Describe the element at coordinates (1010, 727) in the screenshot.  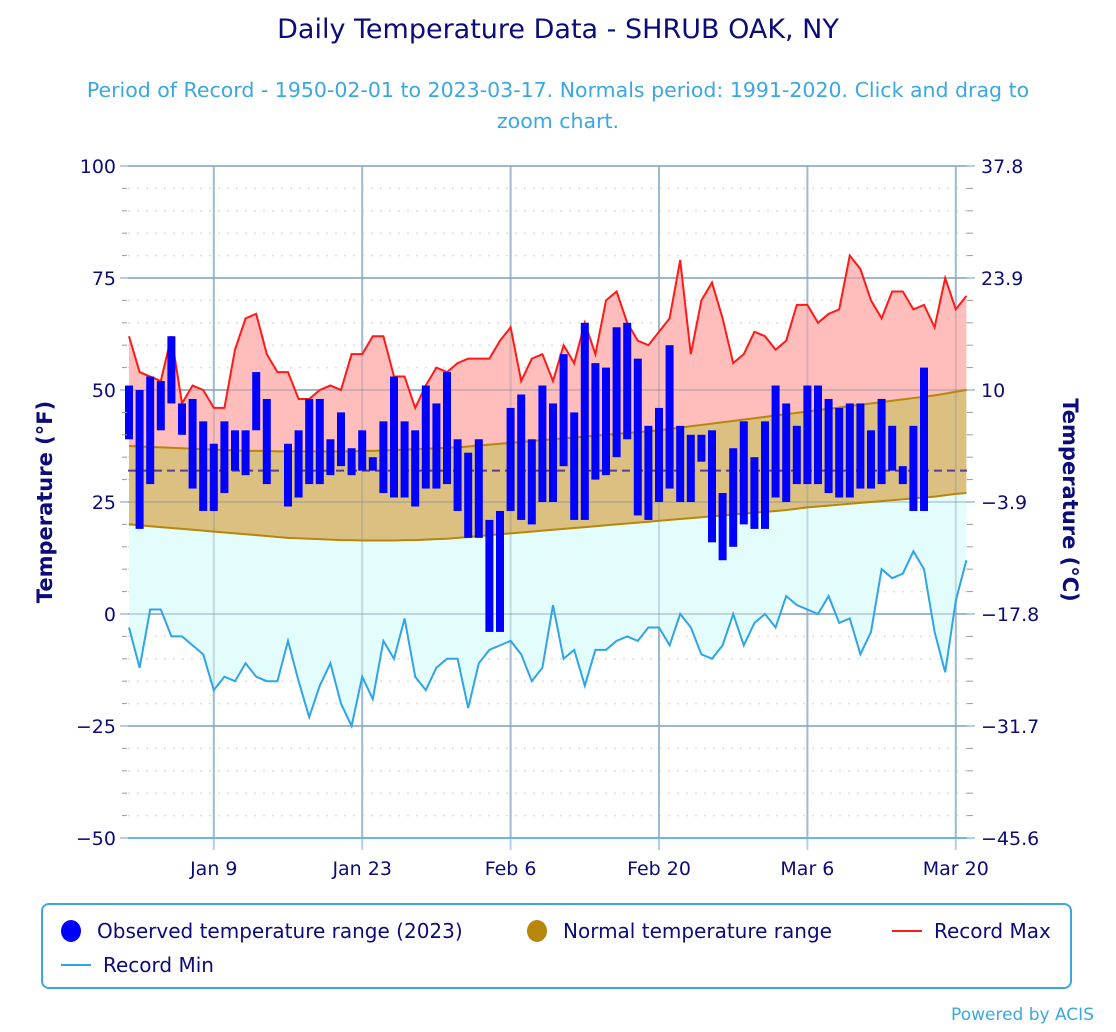
I see `y-tick-label-right: −31.7` at that location.